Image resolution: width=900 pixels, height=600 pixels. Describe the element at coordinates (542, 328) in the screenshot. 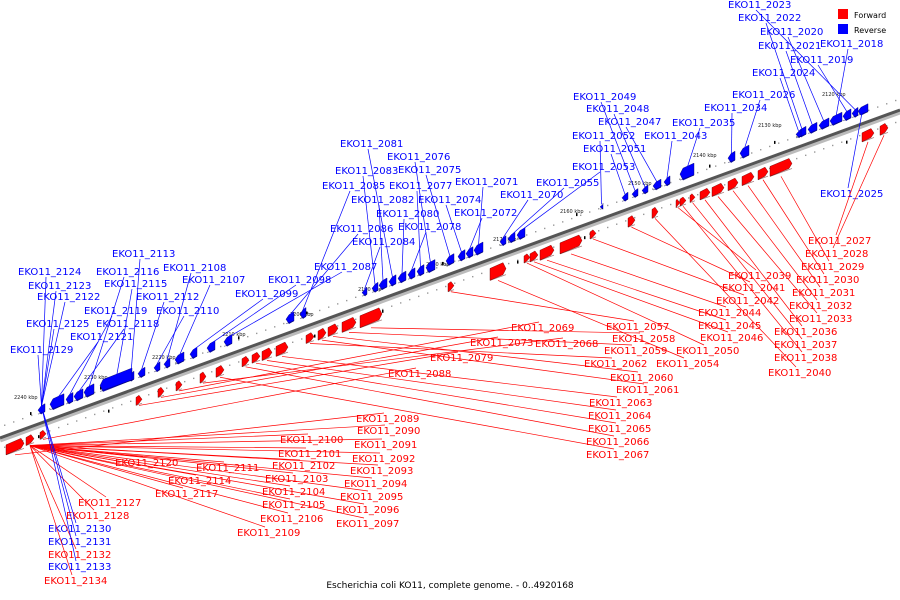

I see `gene-label: EKO11_2069` at that location.